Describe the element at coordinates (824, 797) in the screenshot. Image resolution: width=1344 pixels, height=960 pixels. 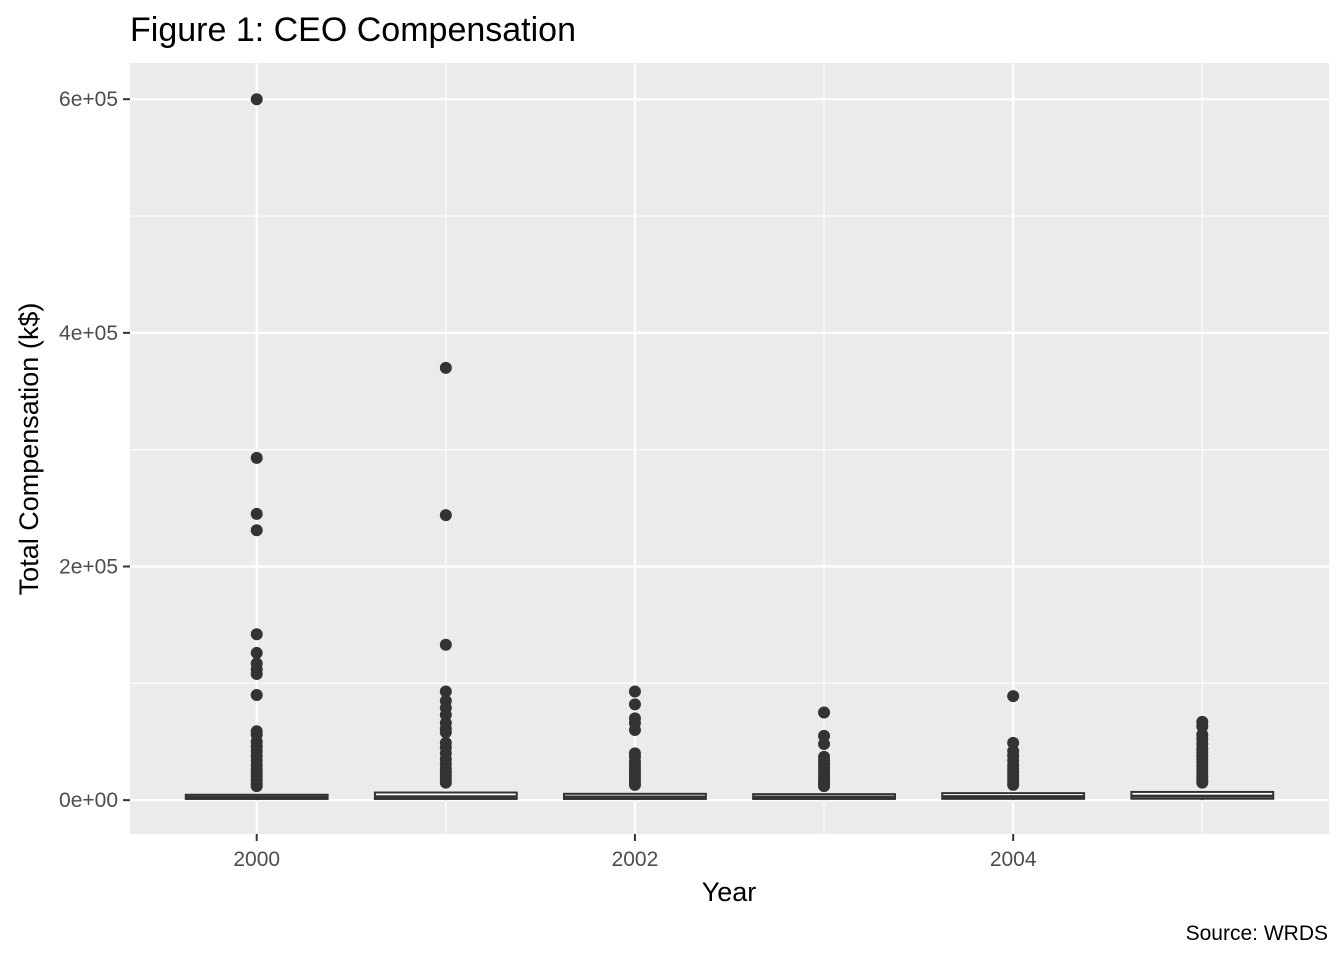
I see `box-2003` at that location.